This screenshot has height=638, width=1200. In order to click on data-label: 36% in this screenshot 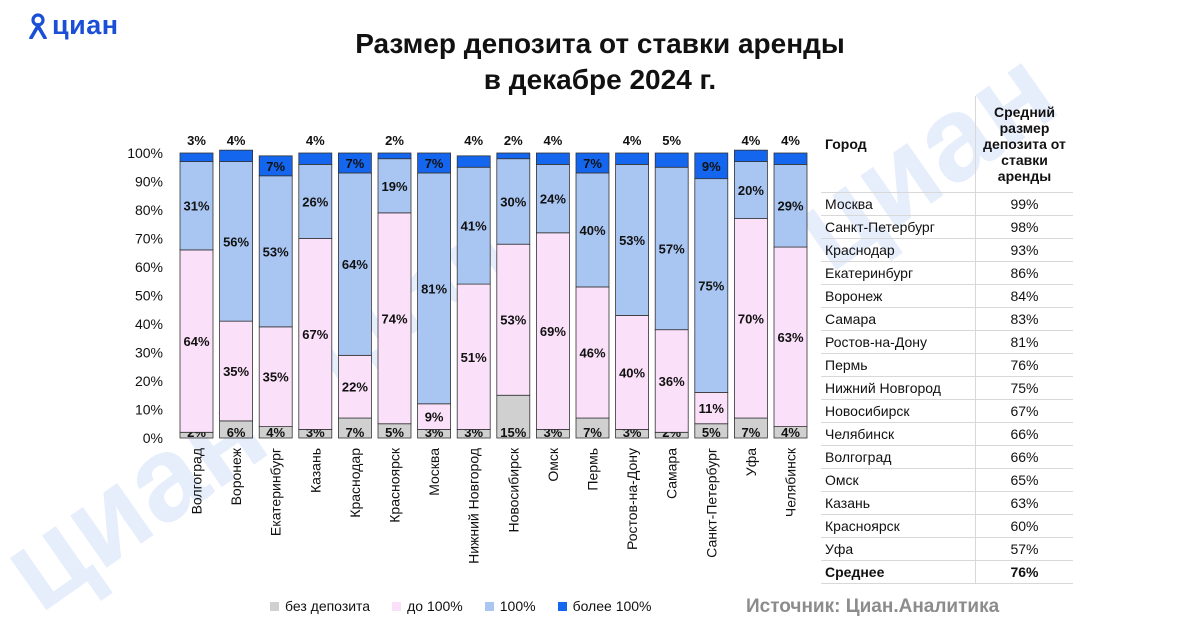, I will do `click(672, 381)`.